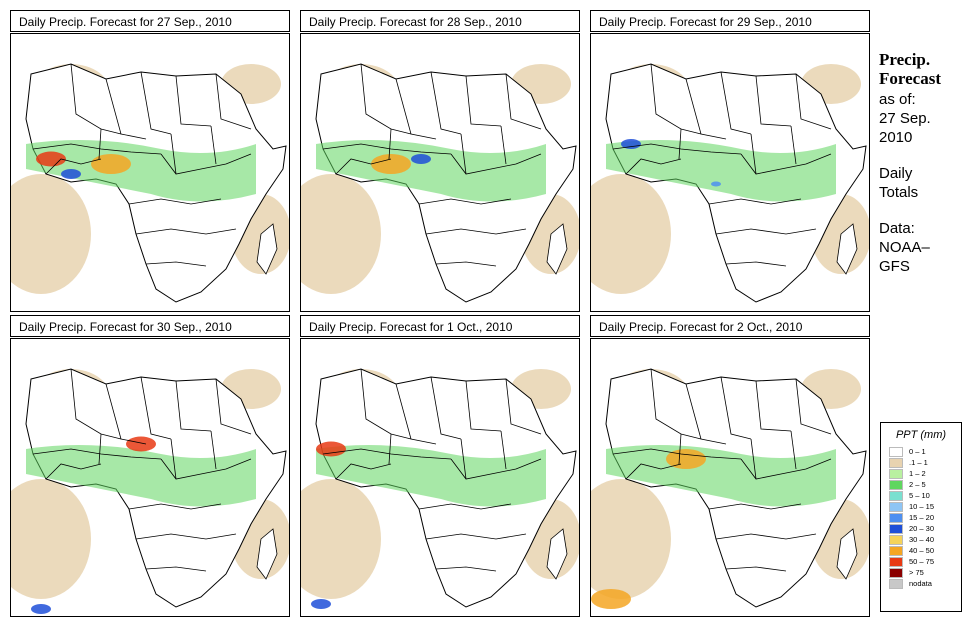 This screenshot has height=628, width=965. I want to click on sidebar-text: Daily, so click(896, 173).